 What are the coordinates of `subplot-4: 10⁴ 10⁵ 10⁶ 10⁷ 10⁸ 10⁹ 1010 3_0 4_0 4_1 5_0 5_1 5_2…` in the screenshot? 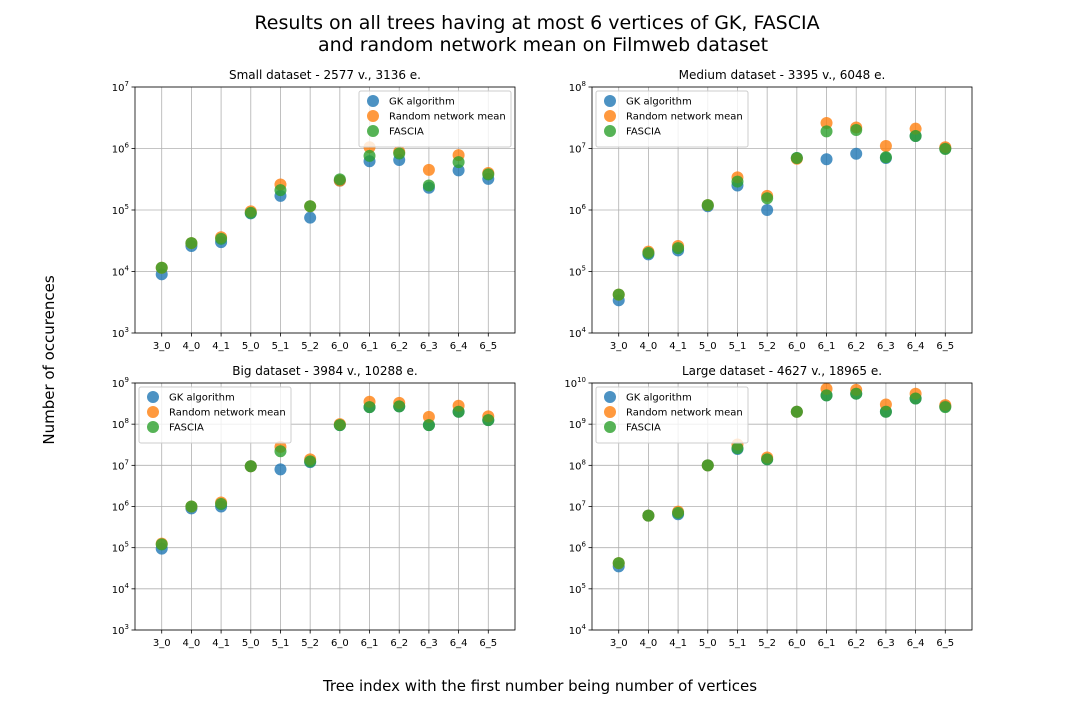 It's located at (768, 506).